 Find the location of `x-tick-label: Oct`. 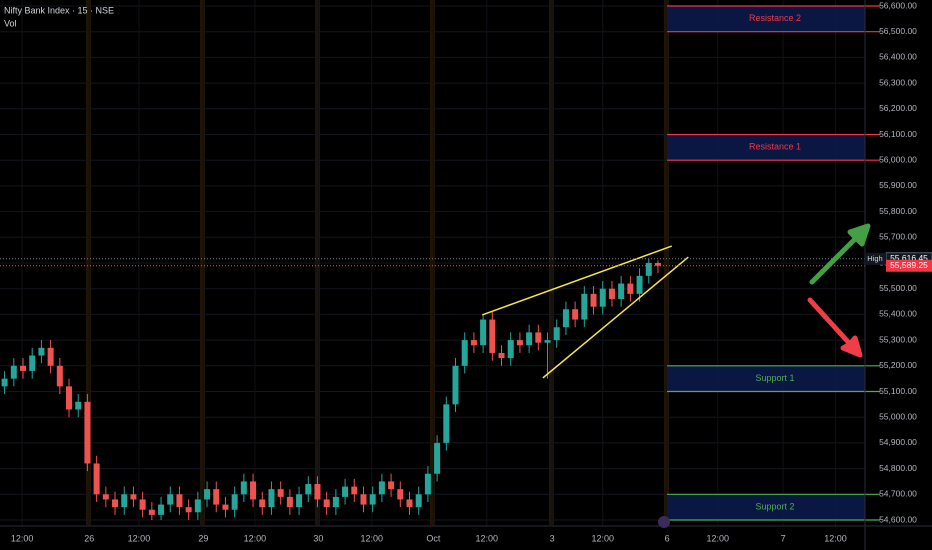

x-tick-label: Oct is located at coordinates (433, 538).